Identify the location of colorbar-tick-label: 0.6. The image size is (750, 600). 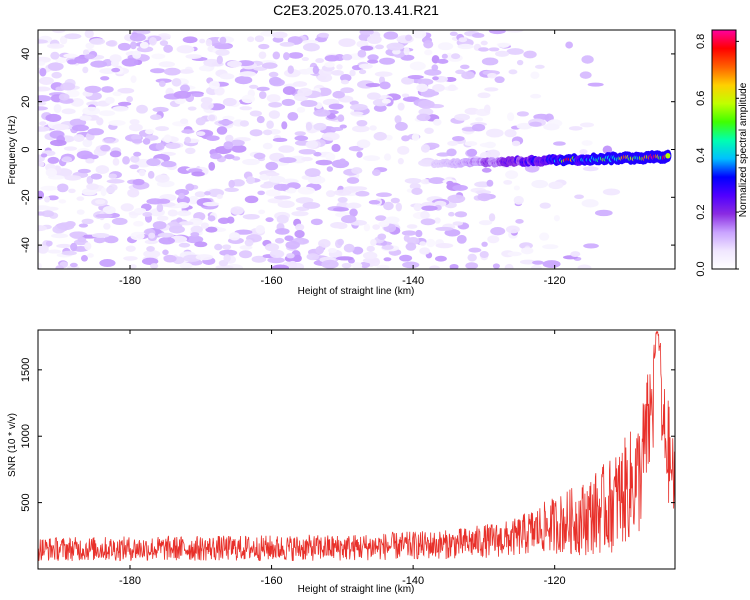
(701, 98).